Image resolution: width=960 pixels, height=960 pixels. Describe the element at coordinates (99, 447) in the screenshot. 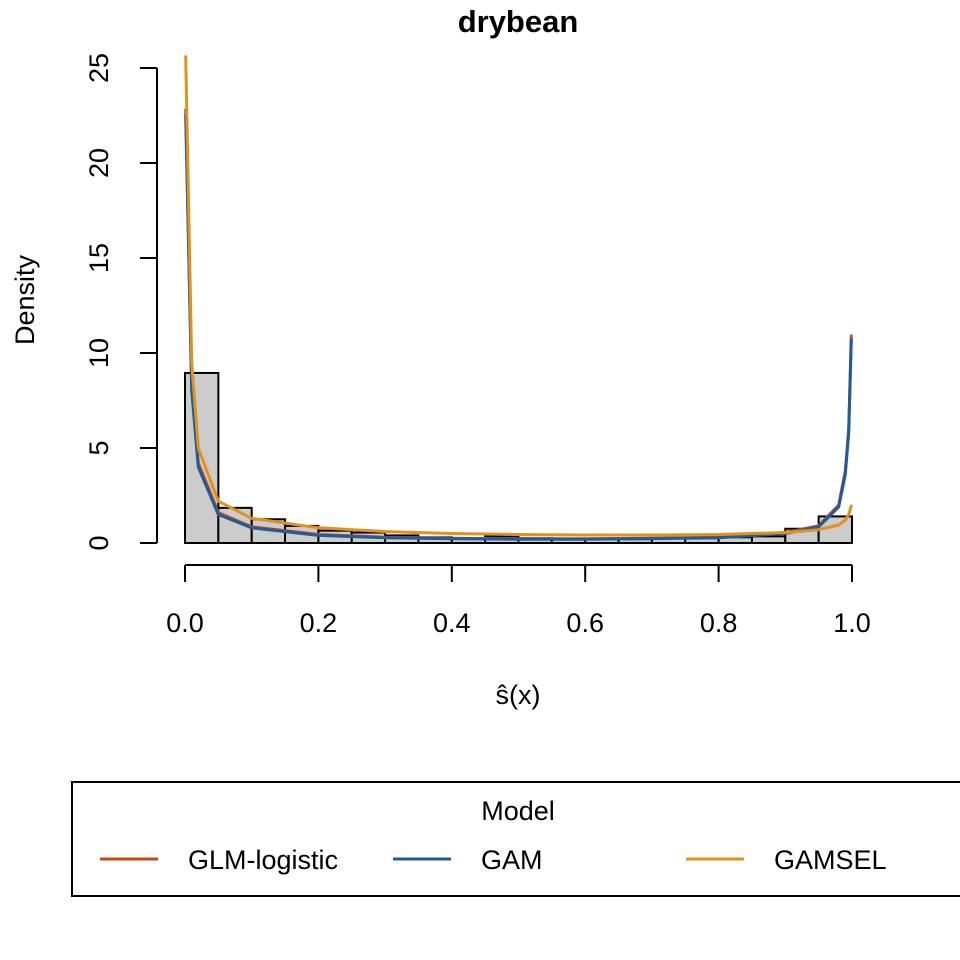

I see `y-tick-label: 5` at that location.